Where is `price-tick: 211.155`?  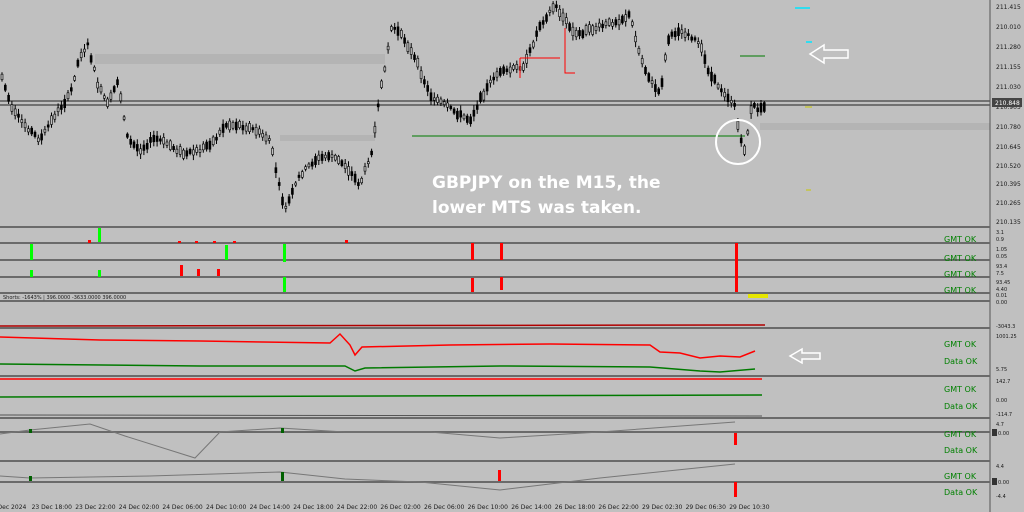 price-tick: 211.155 is located at coordinates (1008, 67).